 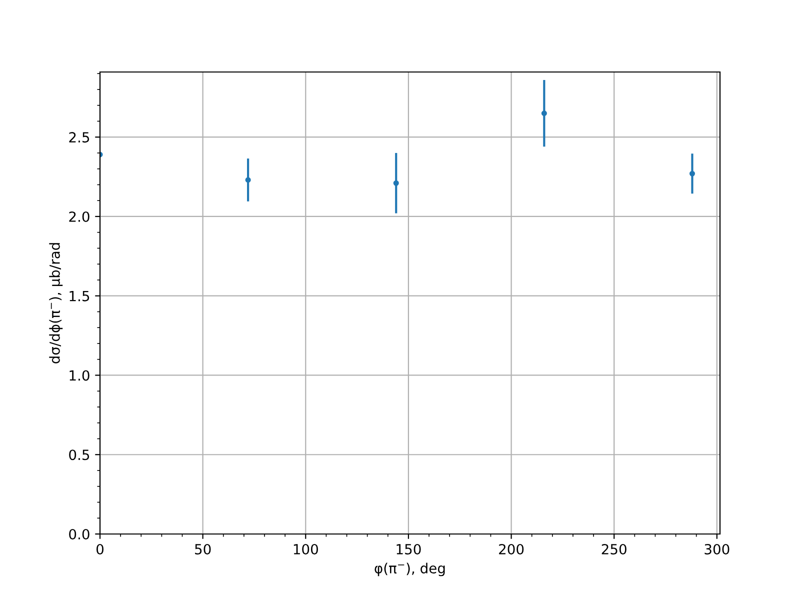 I want to click on x-tick-label: 250, so click(x=614, y=549).